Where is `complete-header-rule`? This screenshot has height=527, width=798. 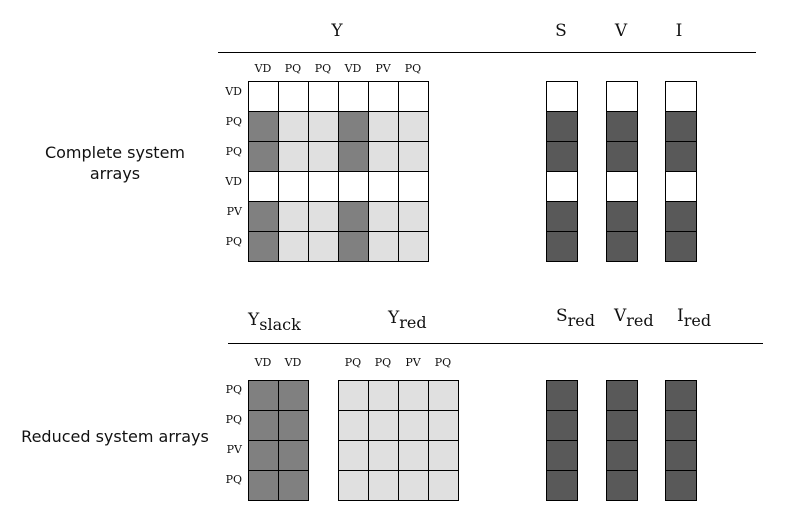
complete-header-rule is located at coordinates (487, 52).